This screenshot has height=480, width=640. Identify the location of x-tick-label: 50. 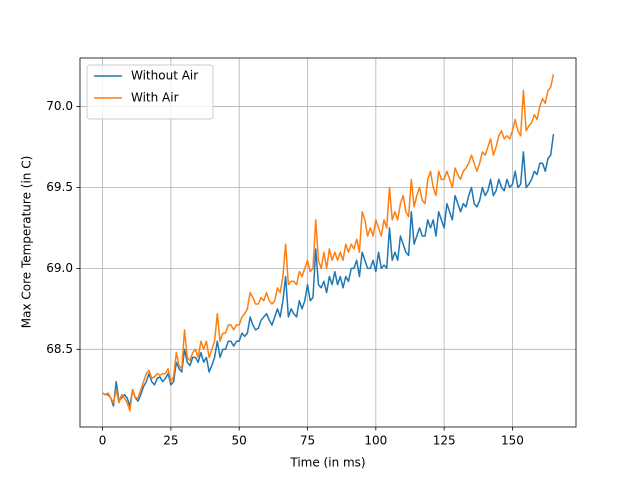
(239, 441).